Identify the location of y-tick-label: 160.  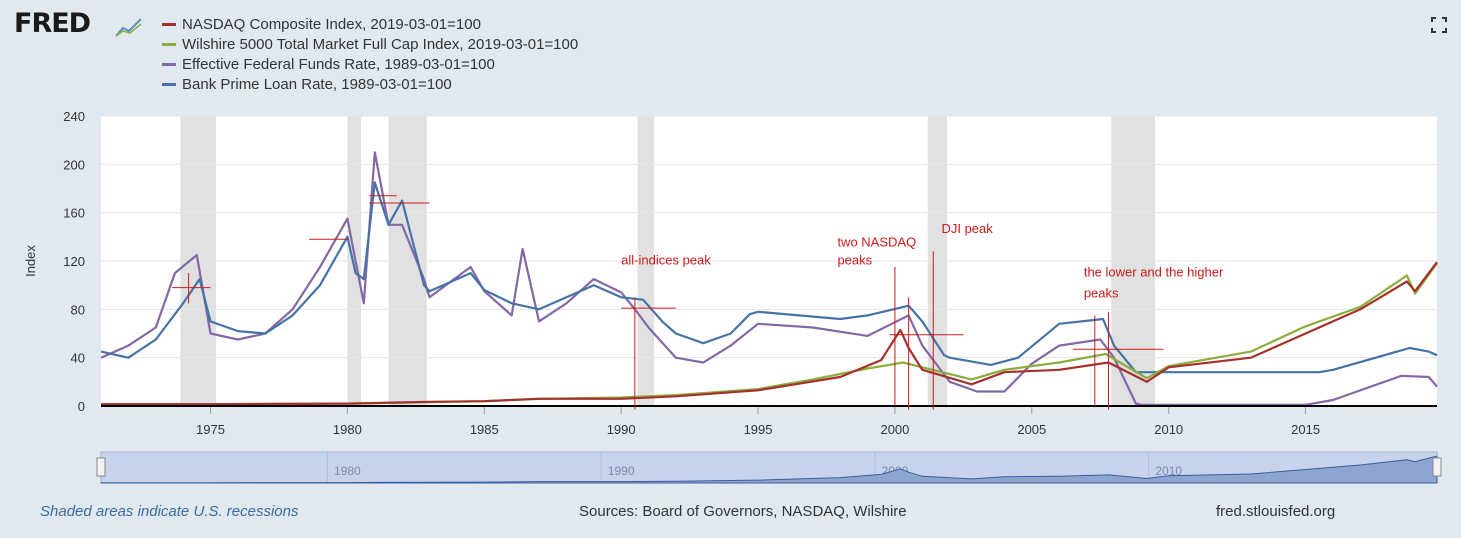
(74, 213).